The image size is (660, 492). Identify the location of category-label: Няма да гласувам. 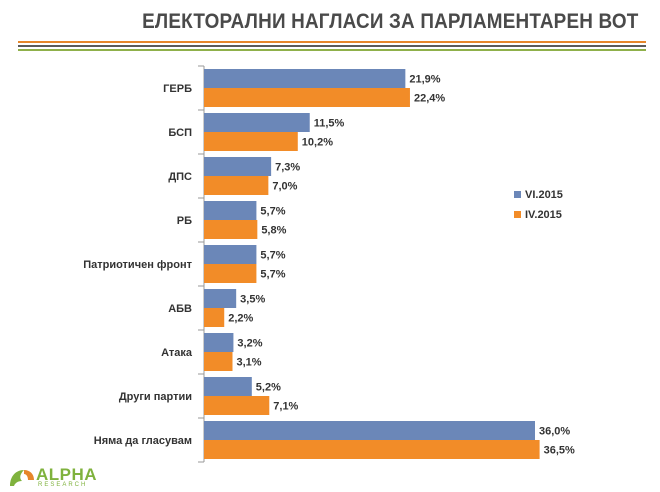
(143, 441).